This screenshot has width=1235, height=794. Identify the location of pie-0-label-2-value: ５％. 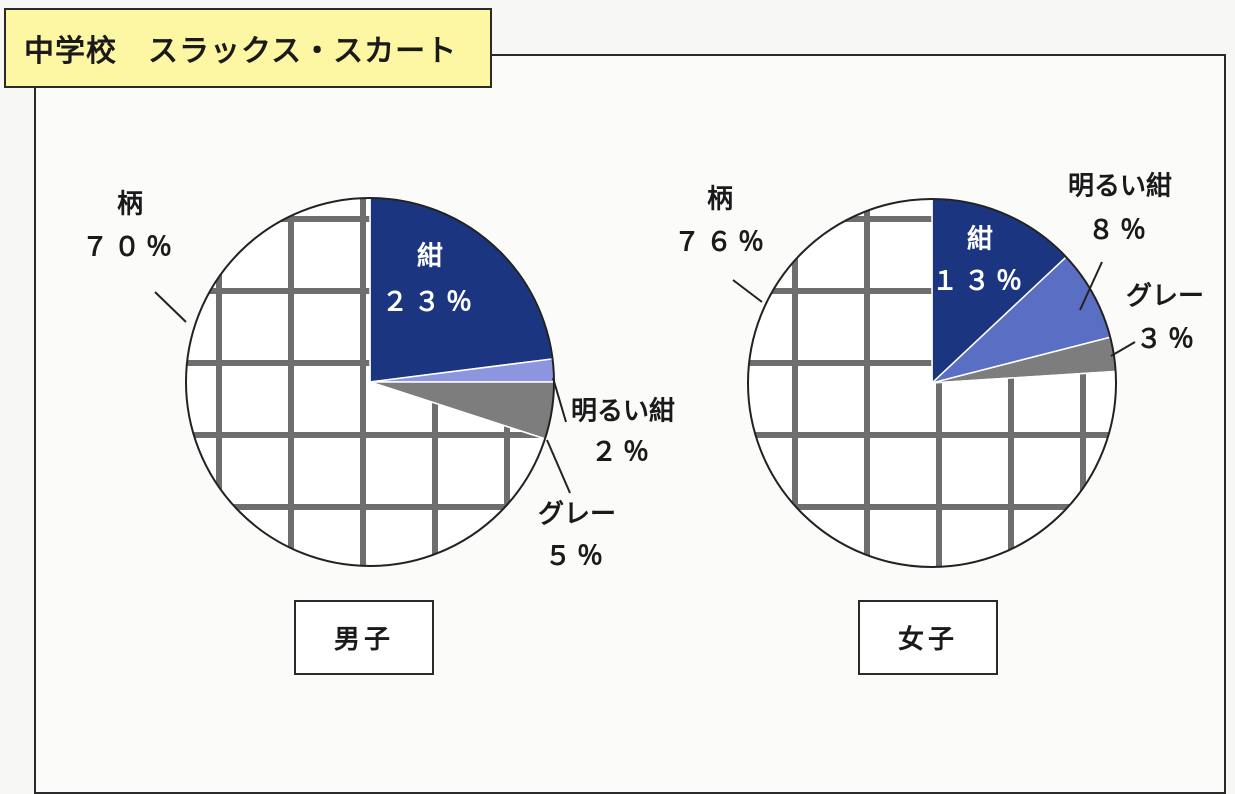
(577, 557).